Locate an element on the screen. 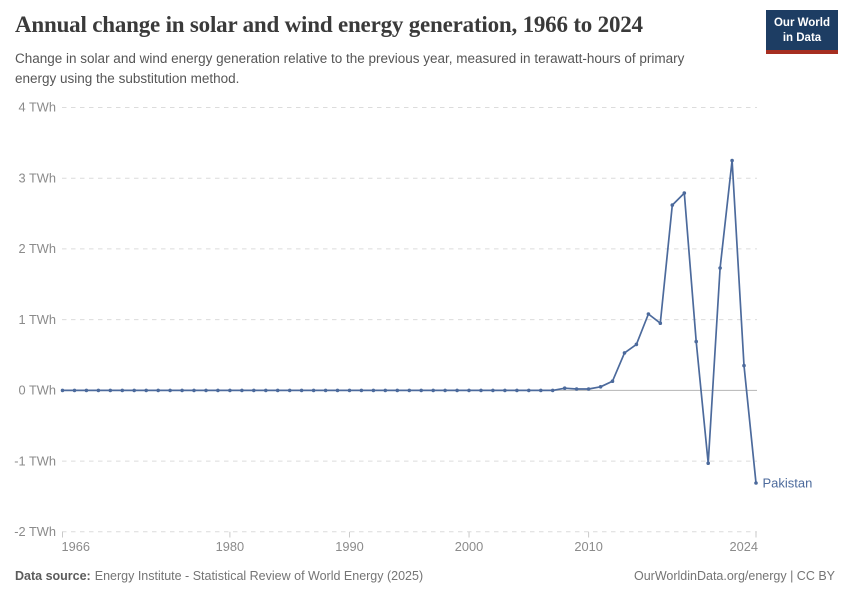 Image resolution: width=850 pixels, height=600 pixels. x-axis-tick-label: 1980 is located at coordinates (230, 546).